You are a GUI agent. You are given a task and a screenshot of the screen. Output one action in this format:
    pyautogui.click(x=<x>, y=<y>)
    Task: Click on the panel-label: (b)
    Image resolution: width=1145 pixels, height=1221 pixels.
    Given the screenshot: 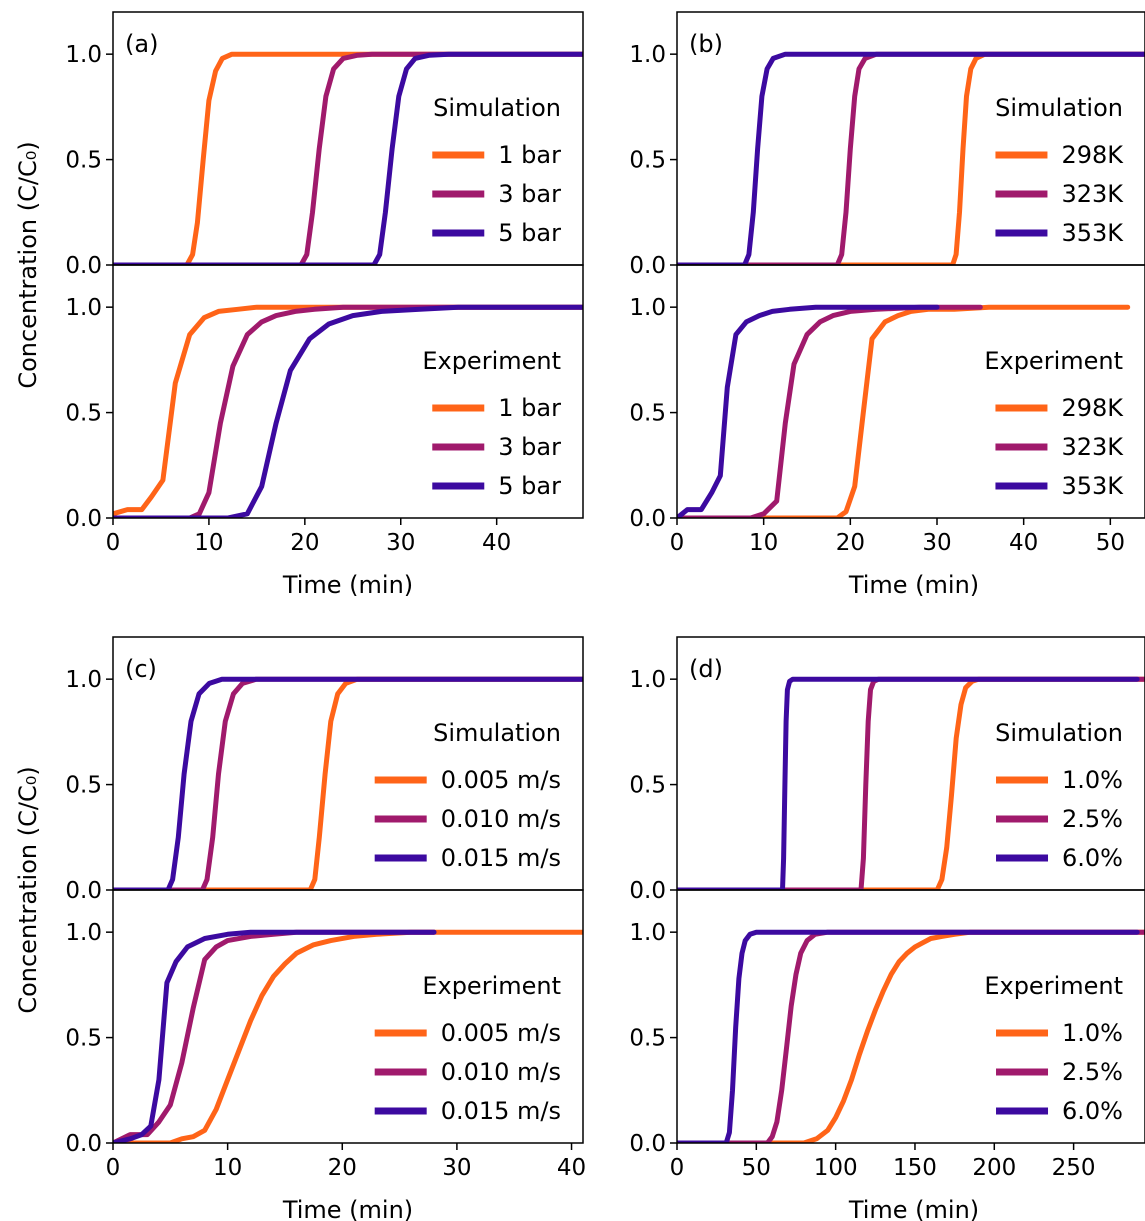 What is the action you would take?
    pyautogui.click(x=706, y=44)
    